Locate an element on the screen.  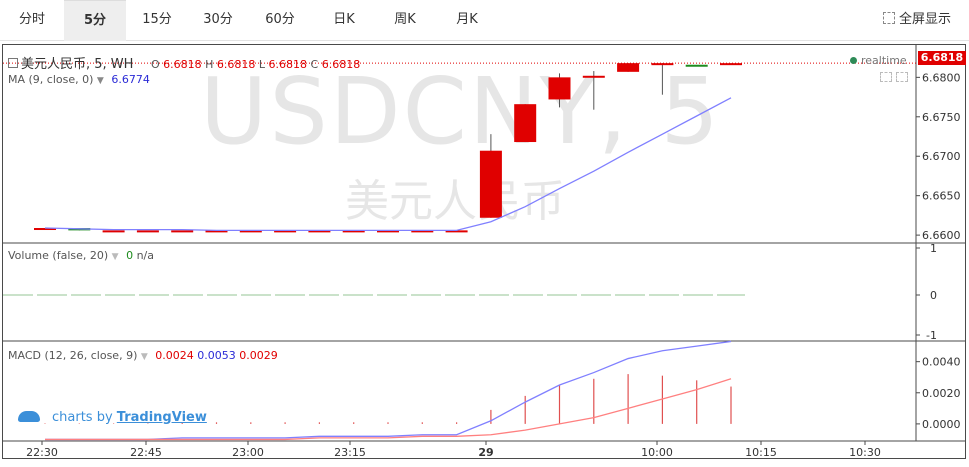
macd-tick-label: 0.0000 is located at coordinates (941, 424).